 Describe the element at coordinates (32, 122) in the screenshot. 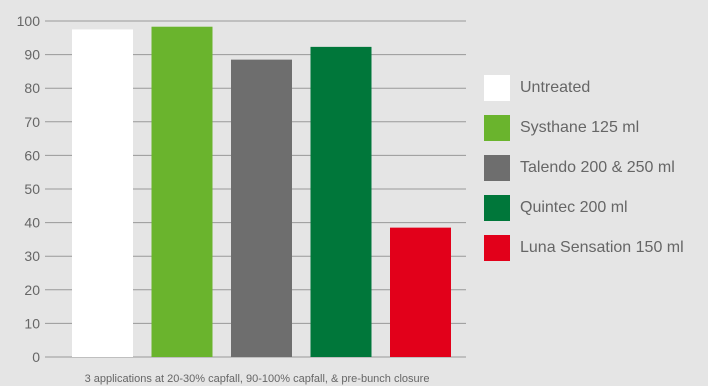

I see `y-tick-label: 70` at that location.